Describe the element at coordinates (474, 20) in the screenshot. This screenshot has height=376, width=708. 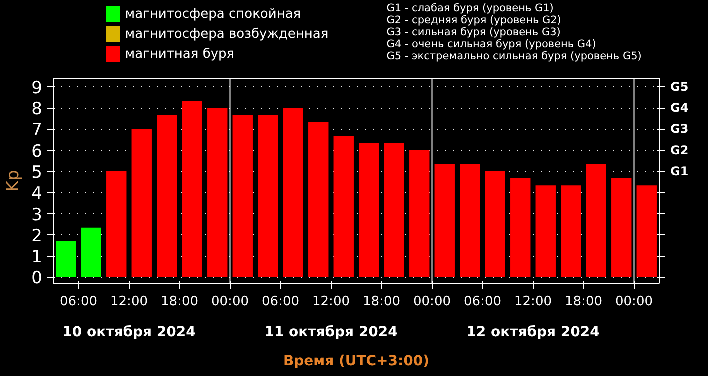
I see `text: G2 - средняя буря (уровень G2)` at that location.